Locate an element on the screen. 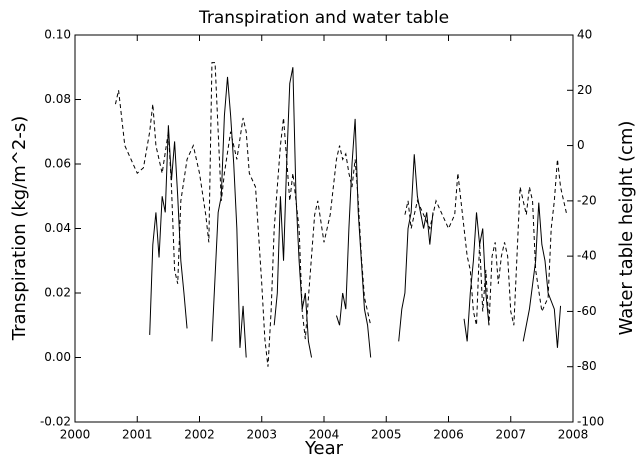 The width and height of the screenshot is (639, 459). y2-tick-label: -60 is located at coordinates (587, 311).